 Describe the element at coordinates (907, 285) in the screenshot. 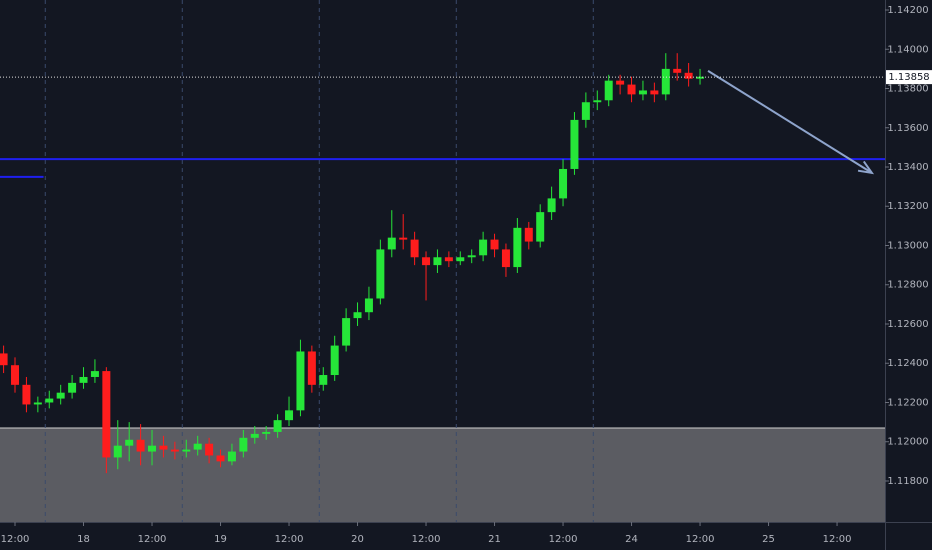

I see `y-tick-label: 1.12800` at that location.